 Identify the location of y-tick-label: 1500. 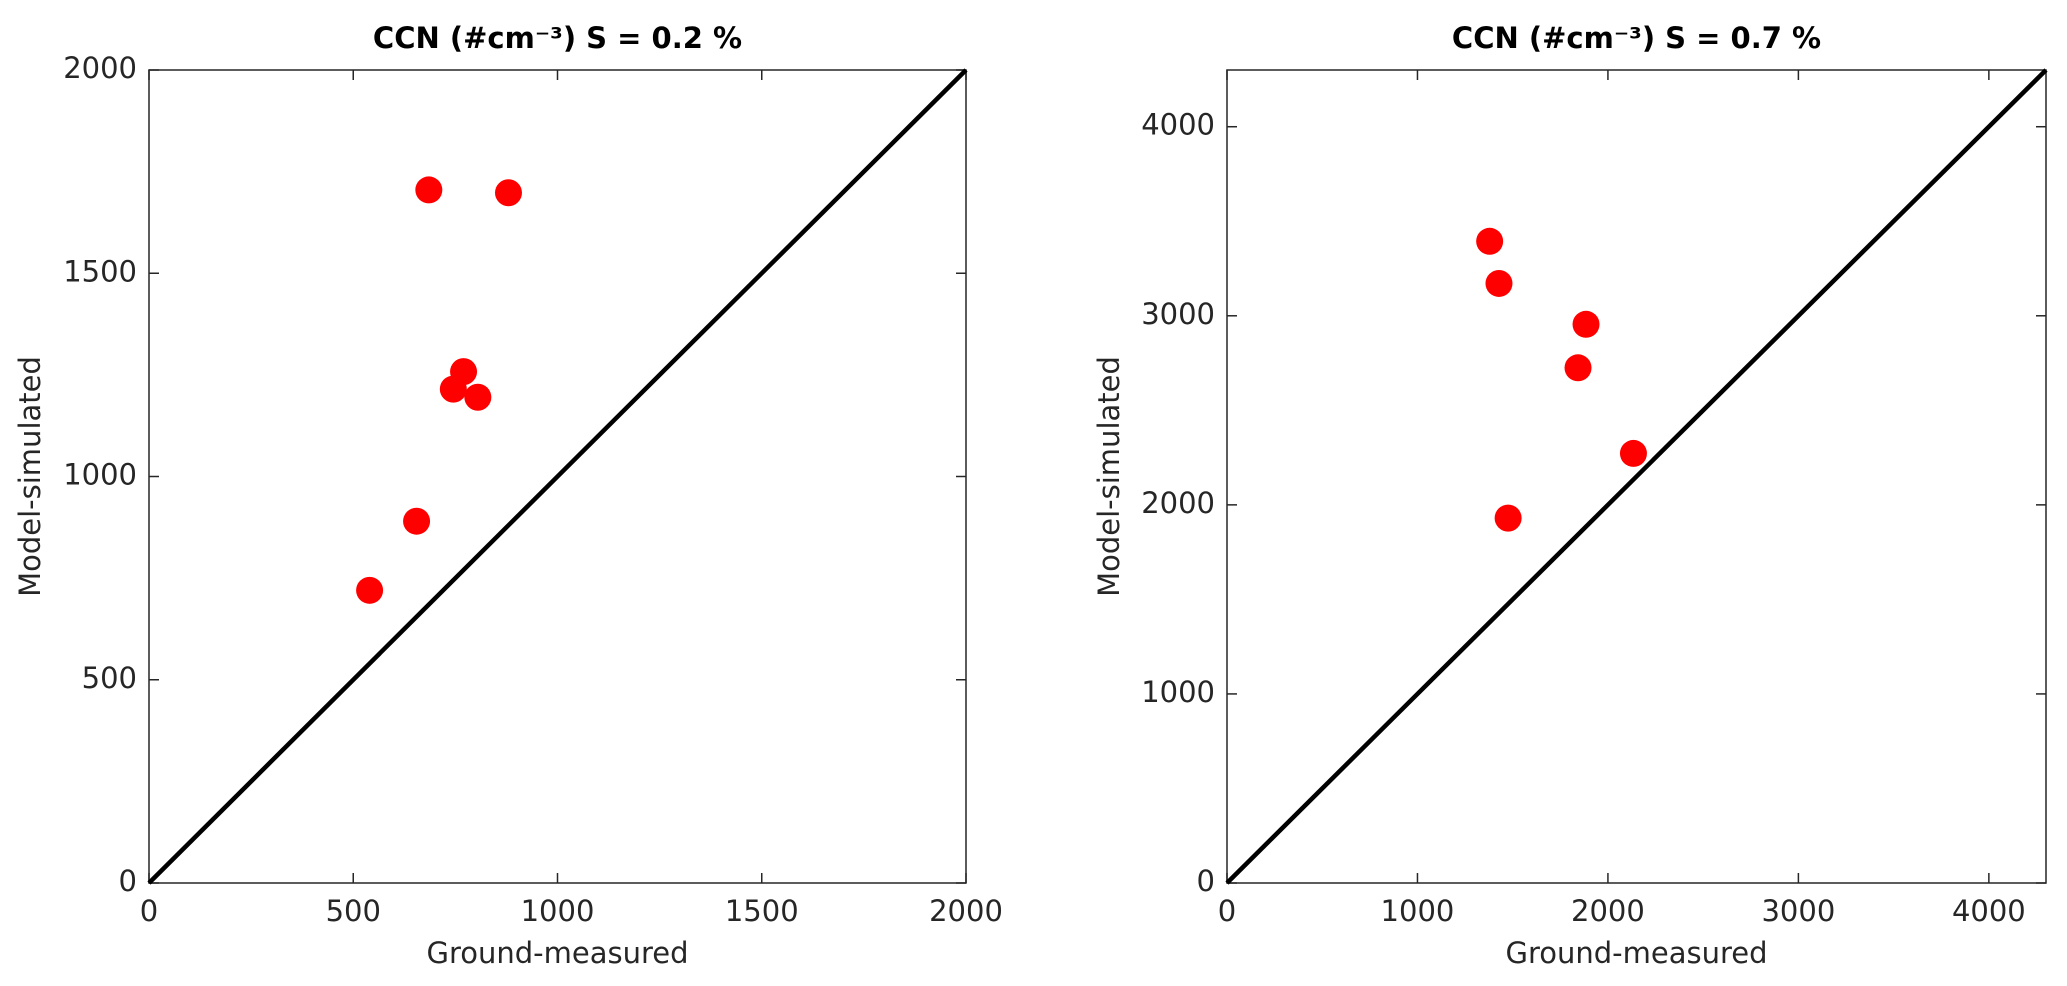
(100, 271).